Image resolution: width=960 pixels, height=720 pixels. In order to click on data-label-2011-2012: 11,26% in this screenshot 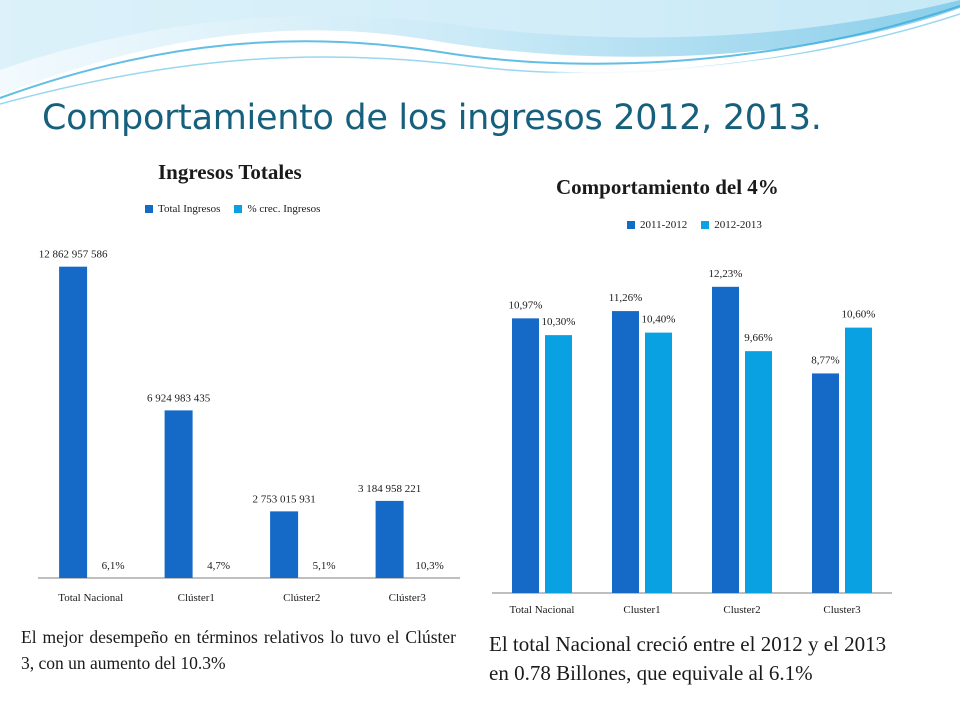, I will do `click(626, 298)`.